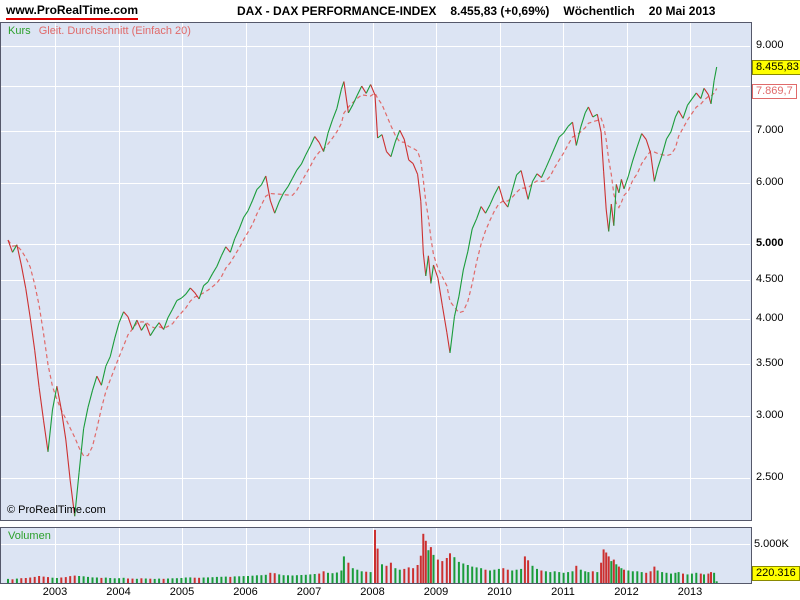 This screenshot has height=600, width=800. Describe the element at coordinates (56, 510) in the screenshot. I see `copyright-label: © ProRealTime.com` at that location.